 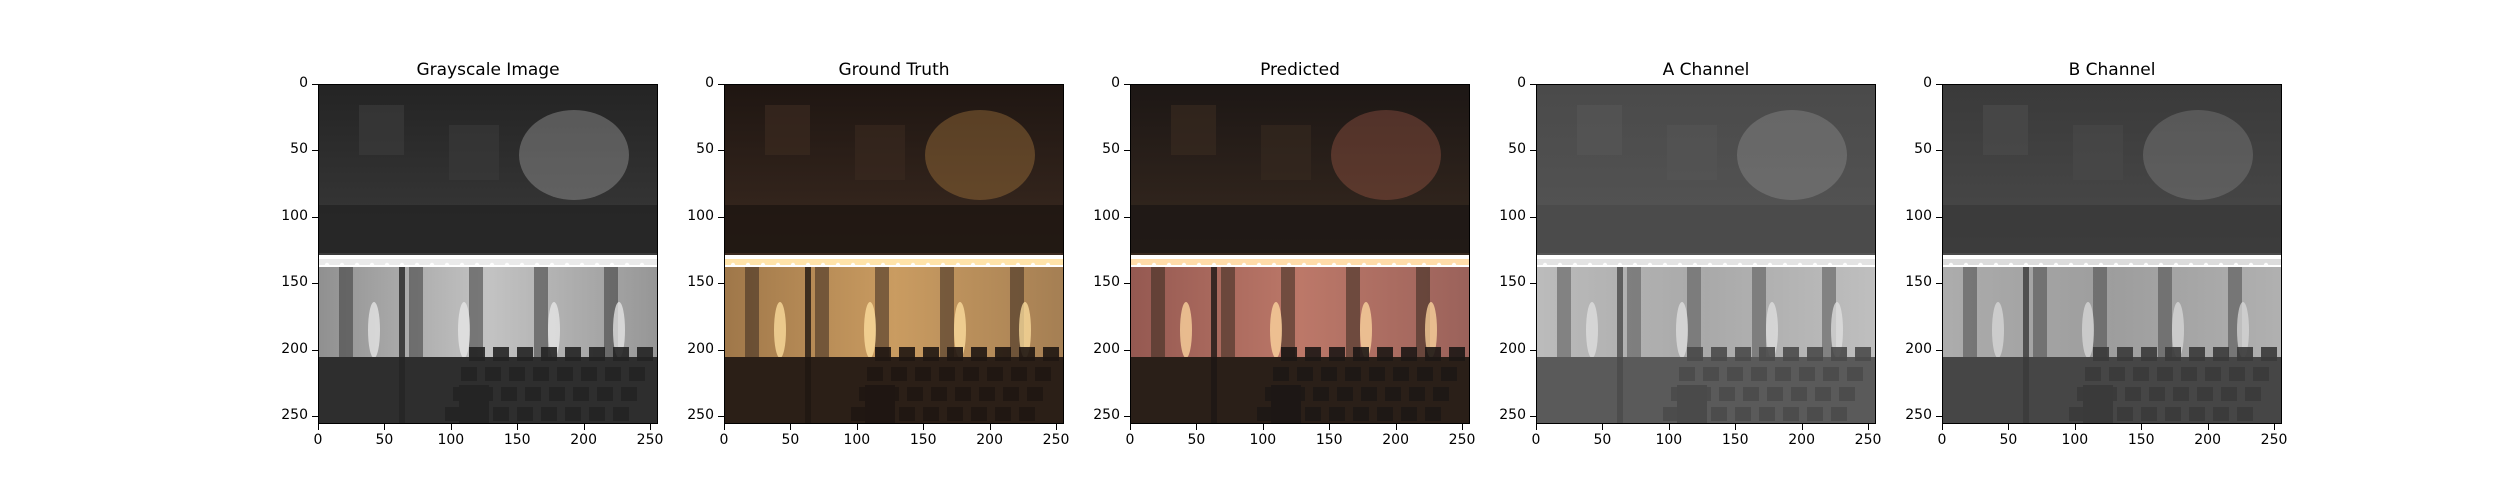 I want to click on panel-title: A Channel, so click(x=1706, y=70).